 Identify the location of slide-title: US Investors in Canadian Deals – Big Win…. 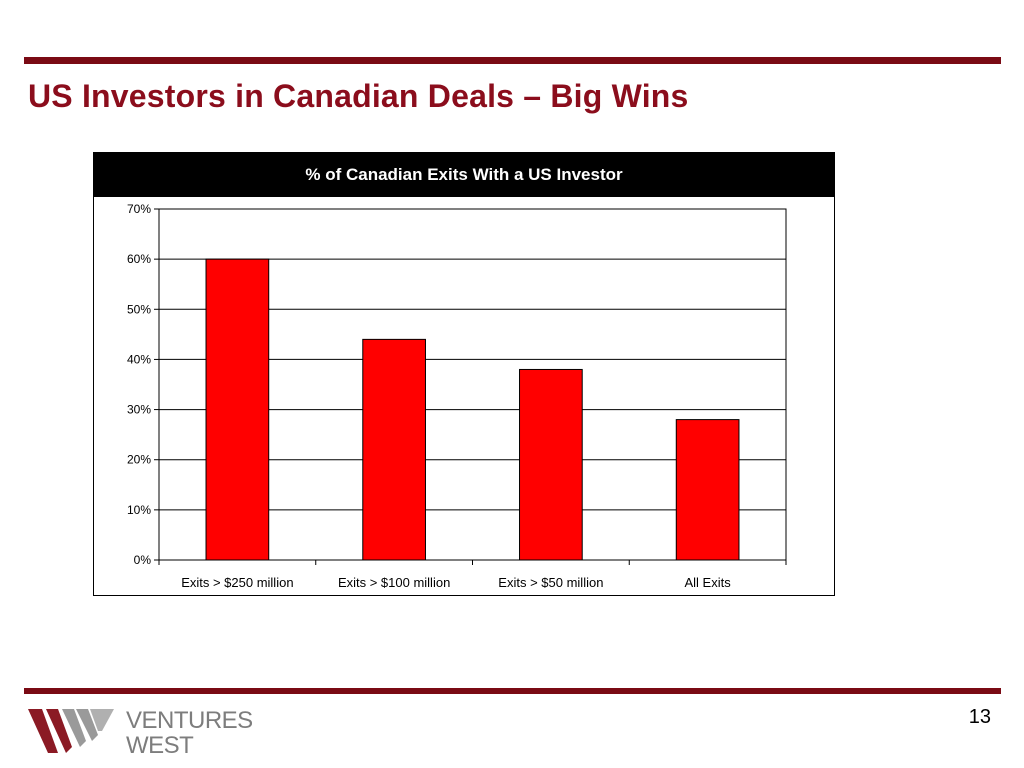
(358, 96).